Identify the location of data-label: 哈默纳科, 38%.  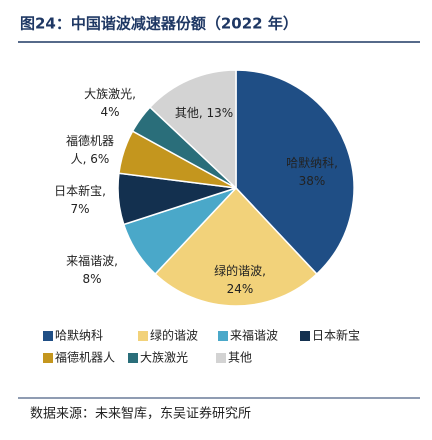
(312, 171).